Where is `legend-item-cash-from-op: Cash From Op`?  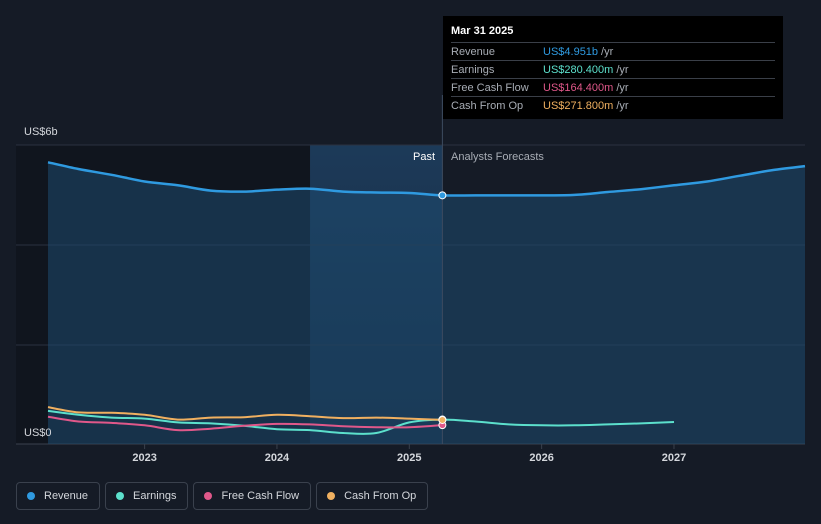 legend-item-cash-from-op: Cash From Op is located at coordinates (372, 496).